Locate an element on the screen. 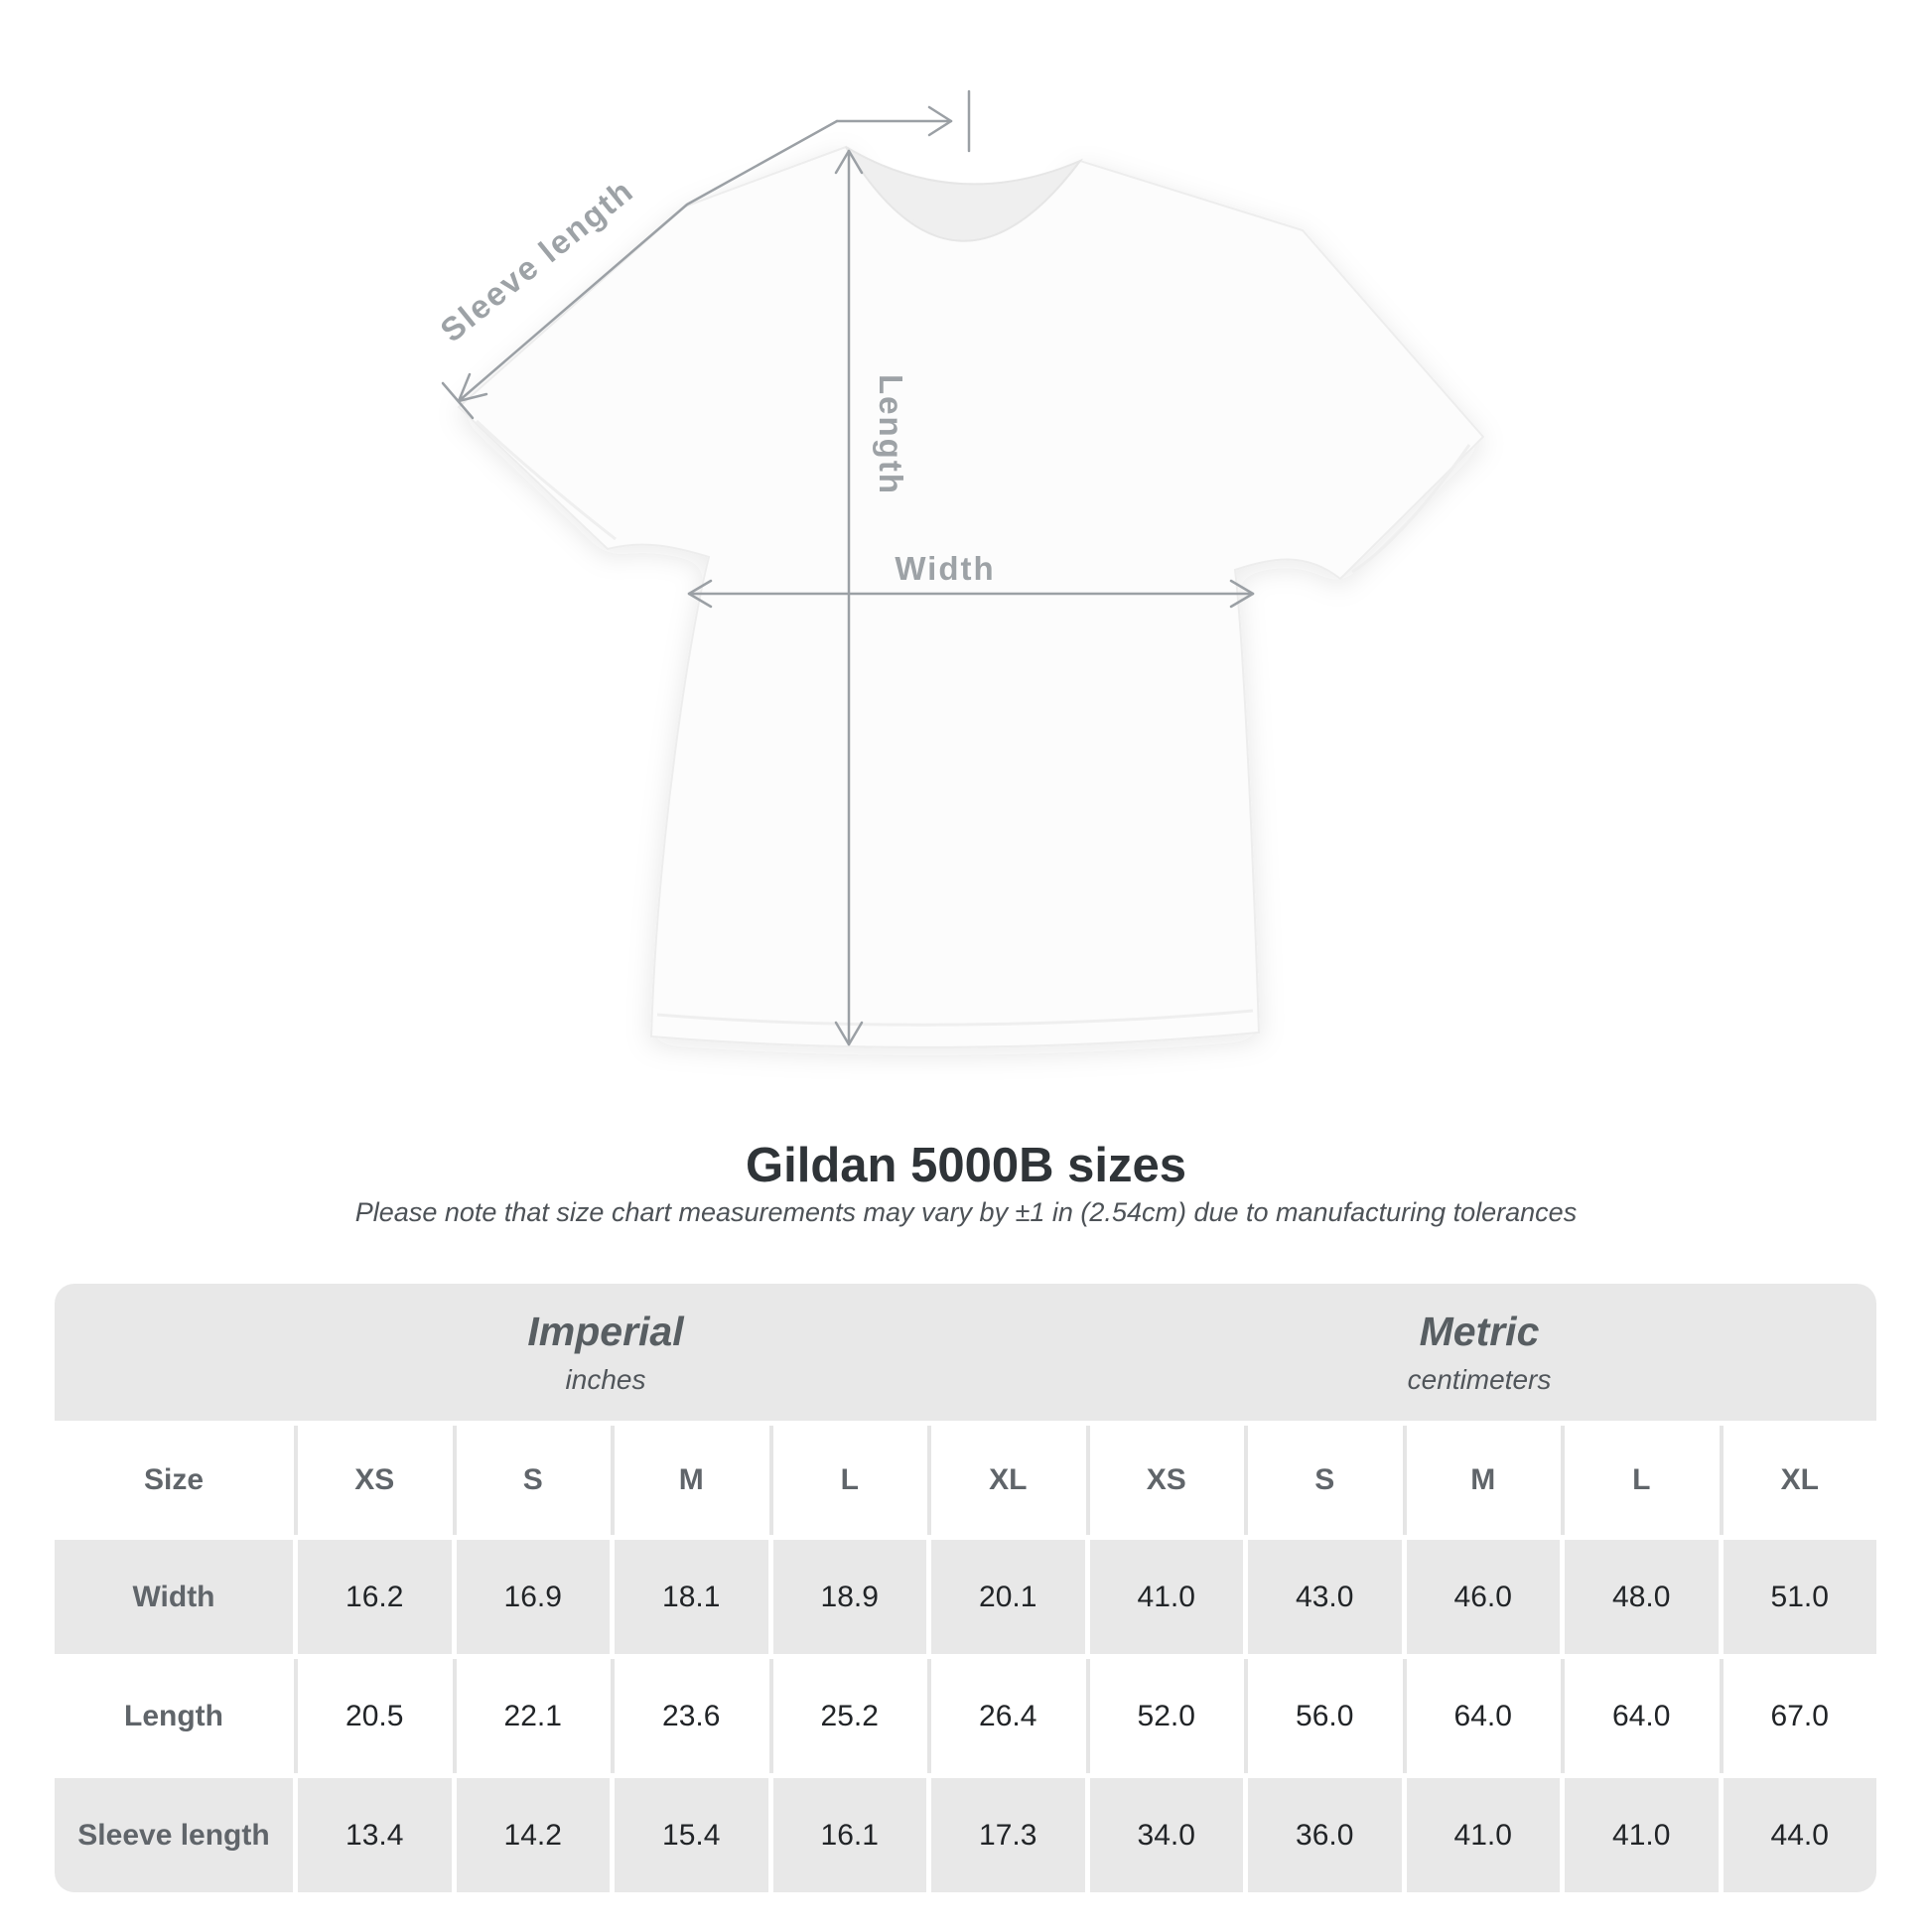  imperial-header: Imperial inches is located at coordinates (569, 1353).